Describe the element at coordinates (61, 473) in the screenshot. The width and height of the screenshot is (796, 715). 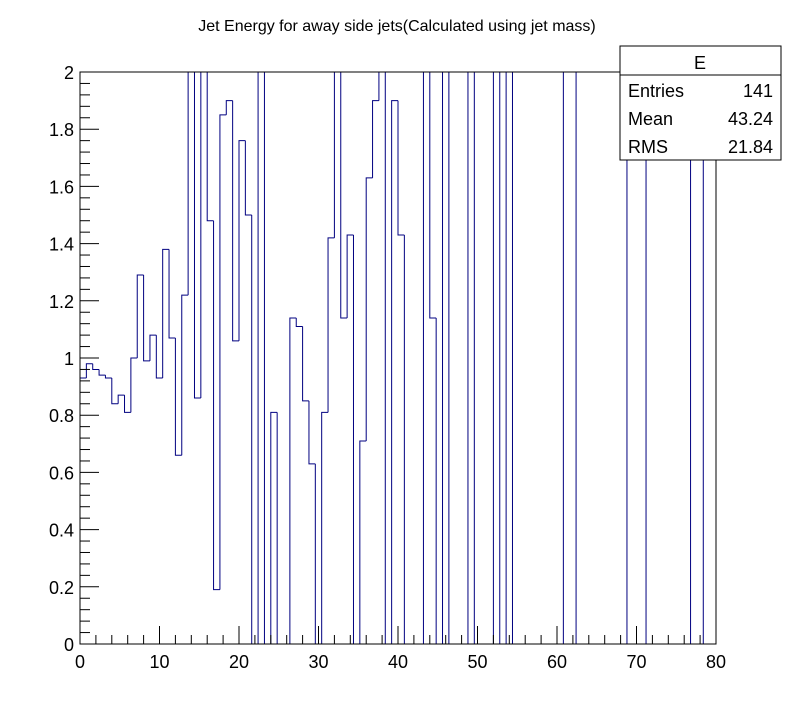
I see `y-tick-label: 0.6` at that location.